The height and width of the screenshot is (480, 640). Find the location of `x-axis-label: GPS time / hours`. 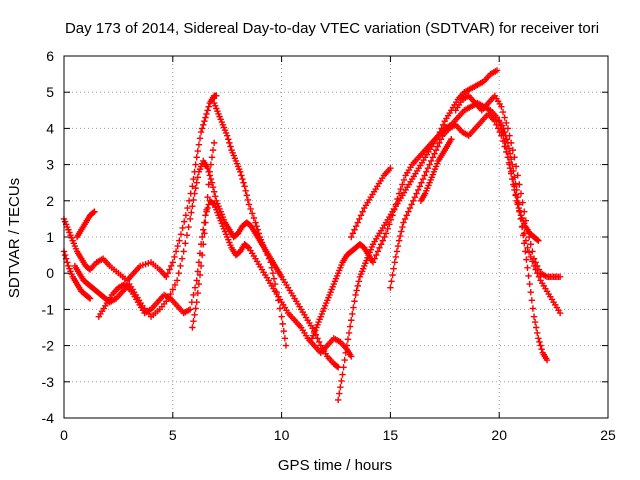

x-axis-label: GPS time / hours is located at coordinates (335, 465).